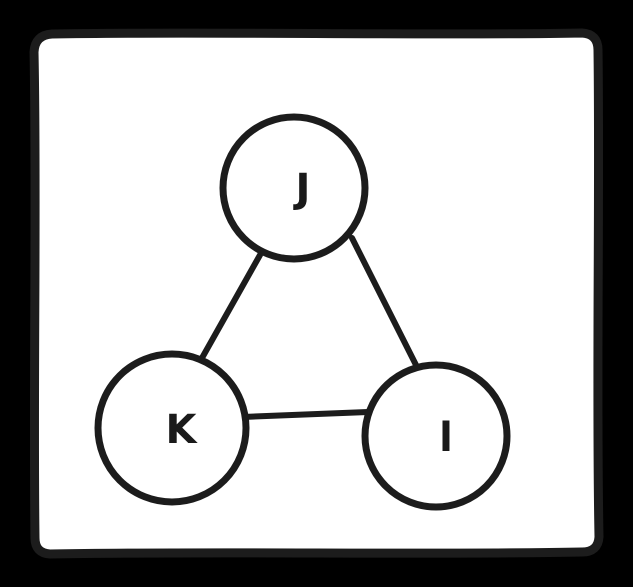  I want to click on node-j-circle, so click(294, 188).